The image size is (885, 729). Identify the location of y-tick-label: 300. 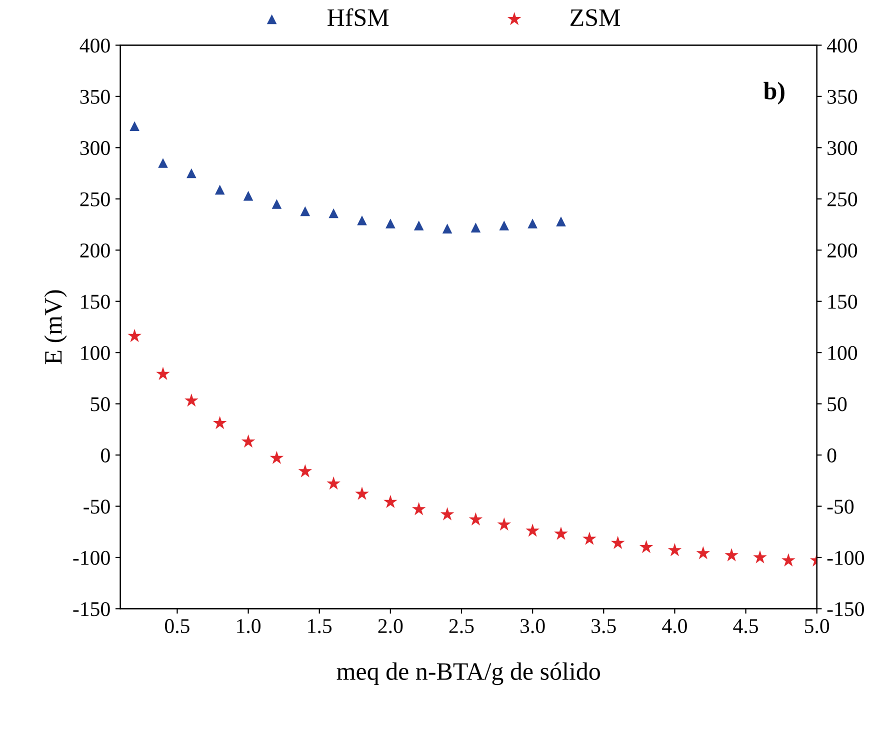
(95, 148).